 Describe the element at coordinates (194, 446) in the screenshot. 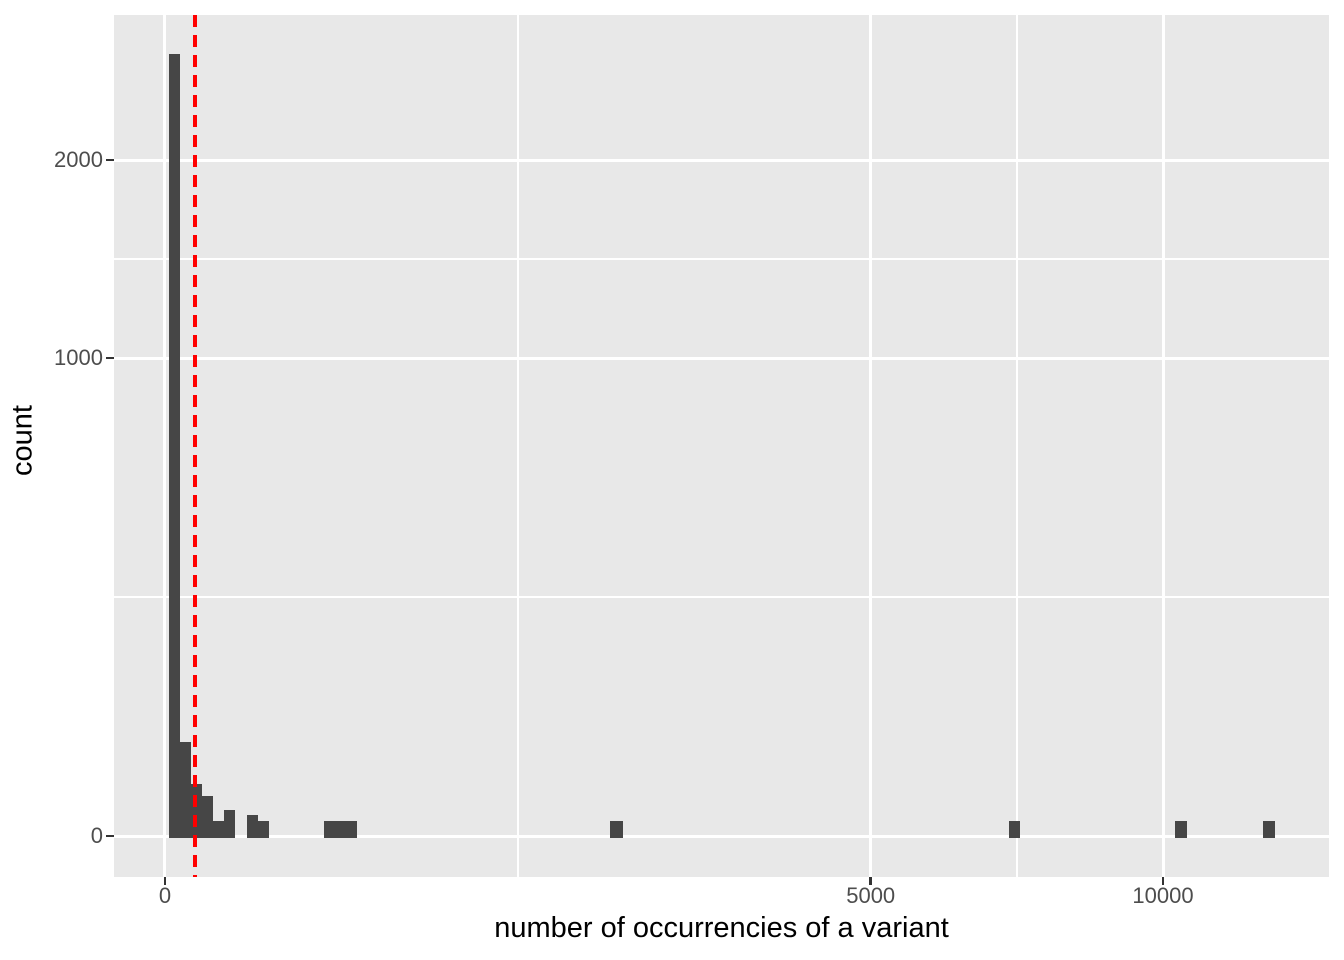

I see `vline-threshold` at that location.